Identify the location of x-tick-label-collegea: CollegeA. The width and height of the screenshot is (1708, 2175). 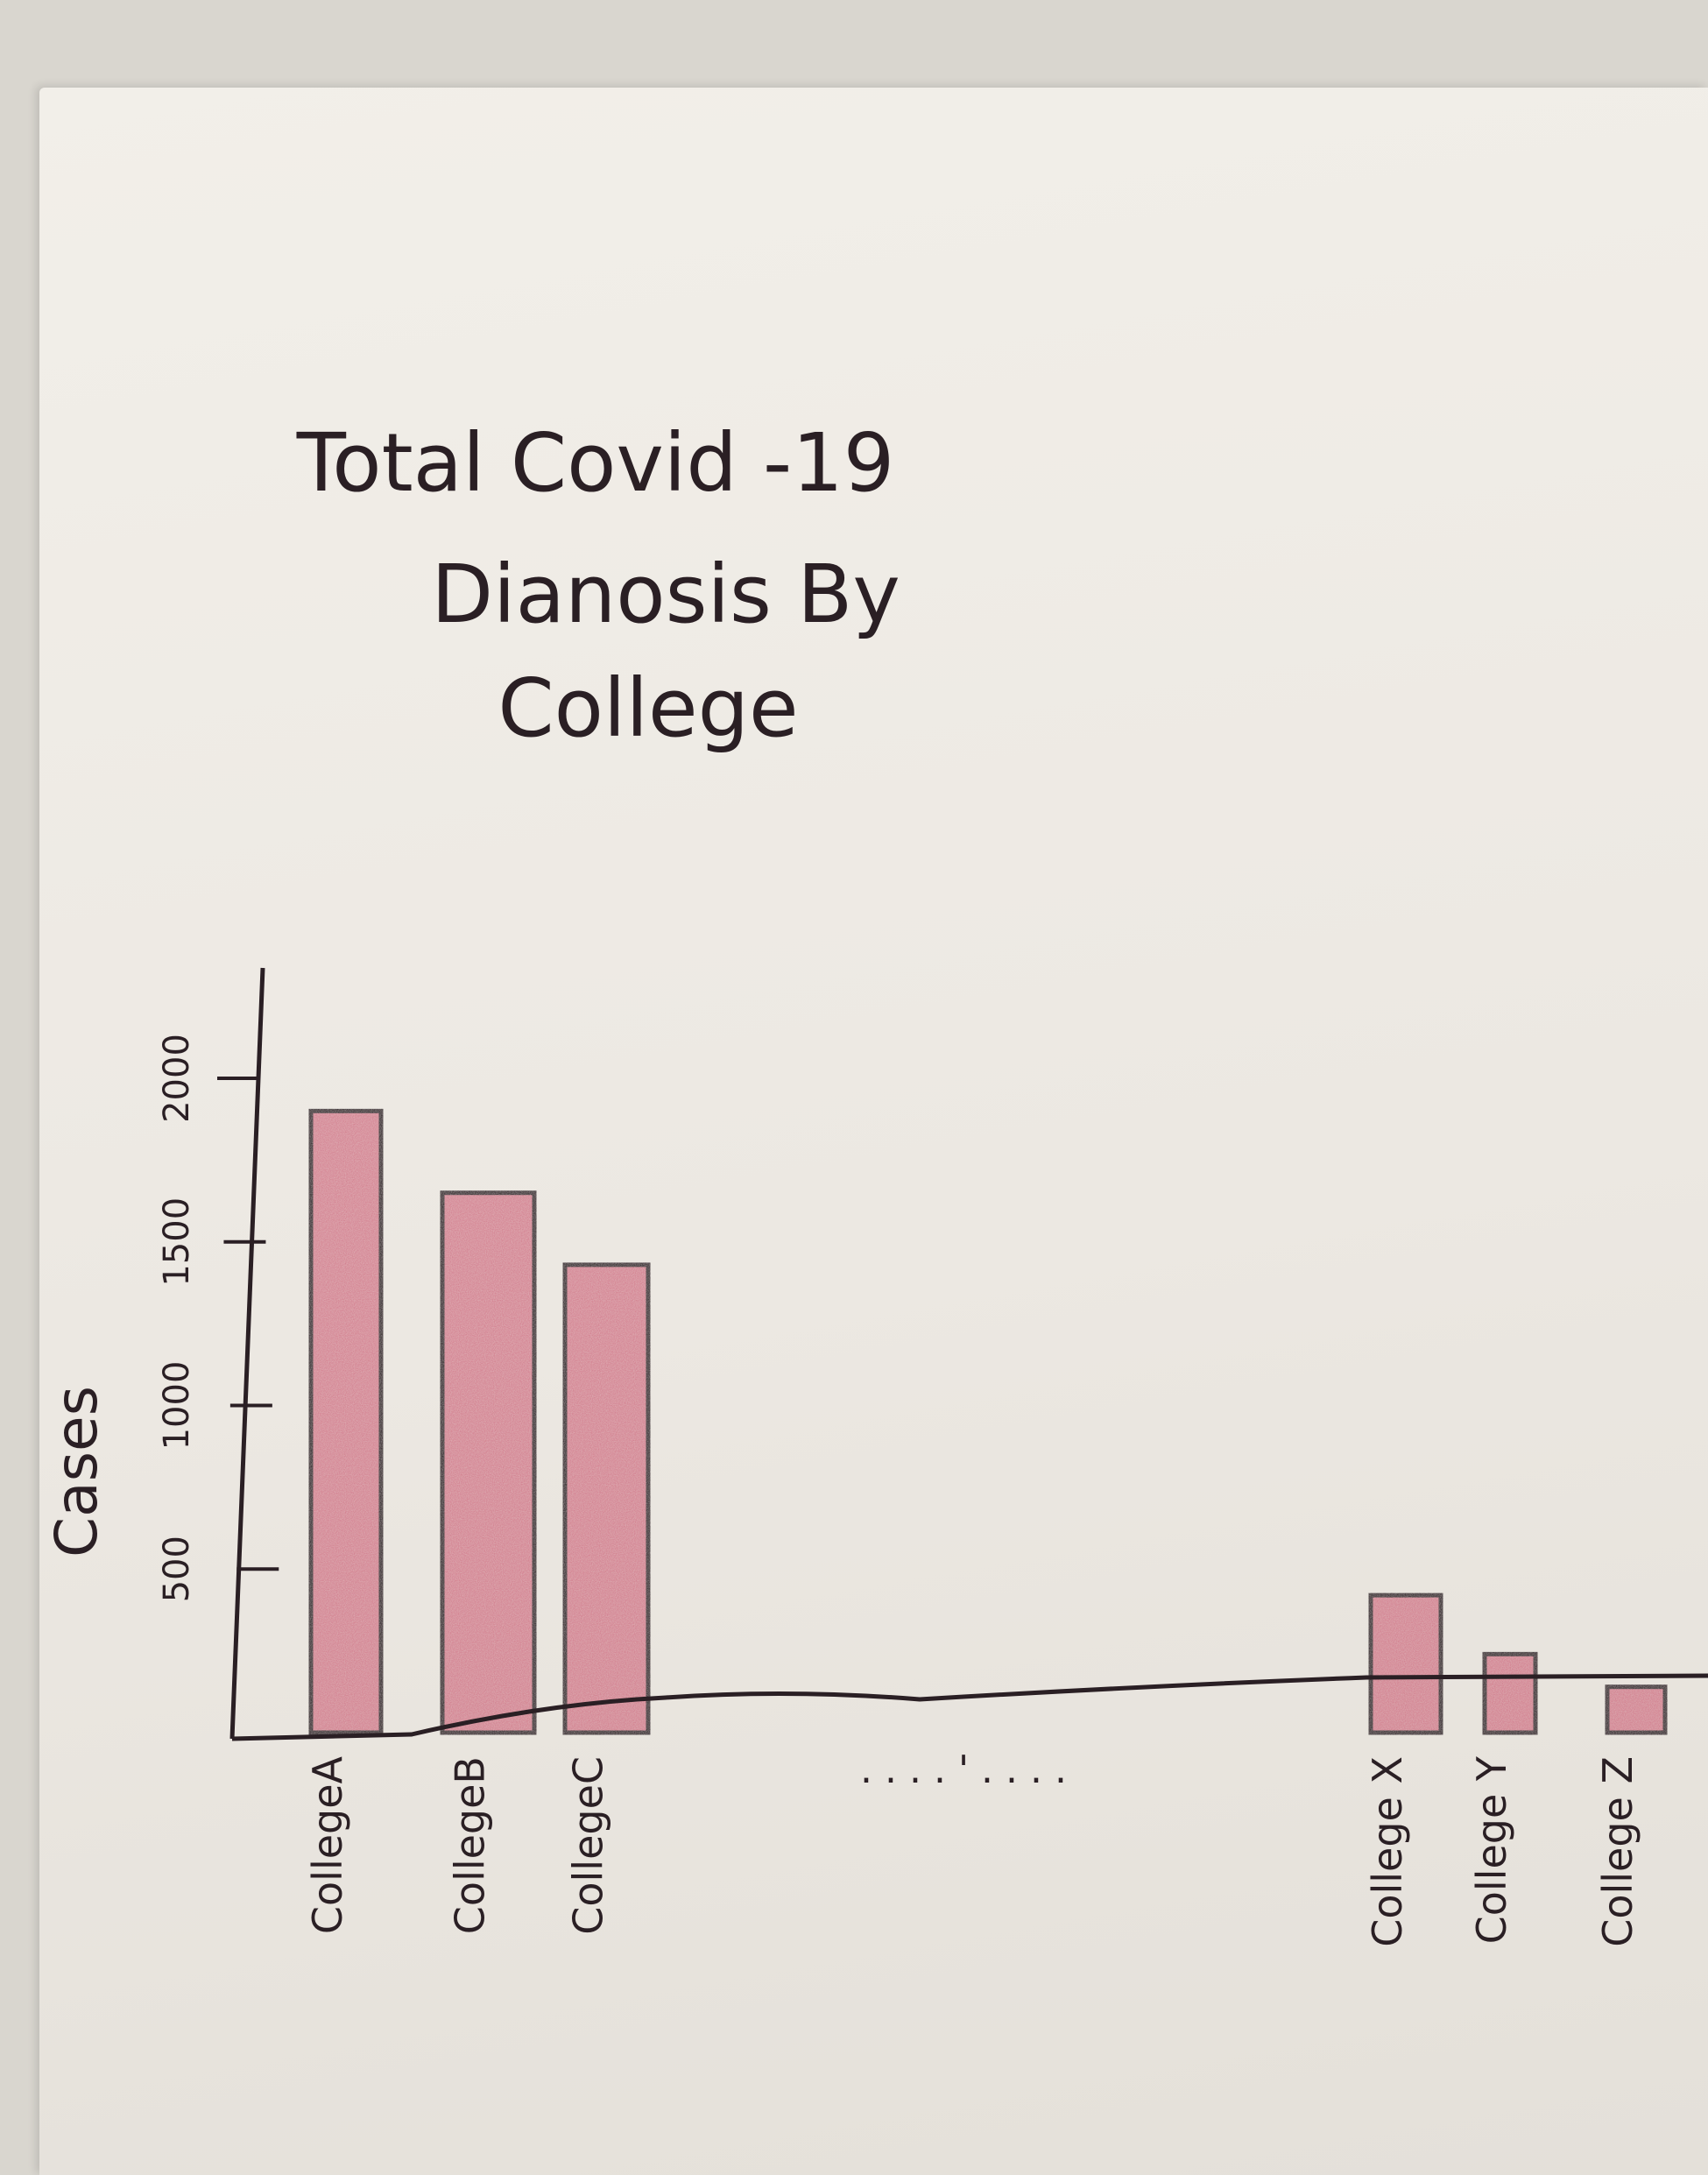
(327, 1844).